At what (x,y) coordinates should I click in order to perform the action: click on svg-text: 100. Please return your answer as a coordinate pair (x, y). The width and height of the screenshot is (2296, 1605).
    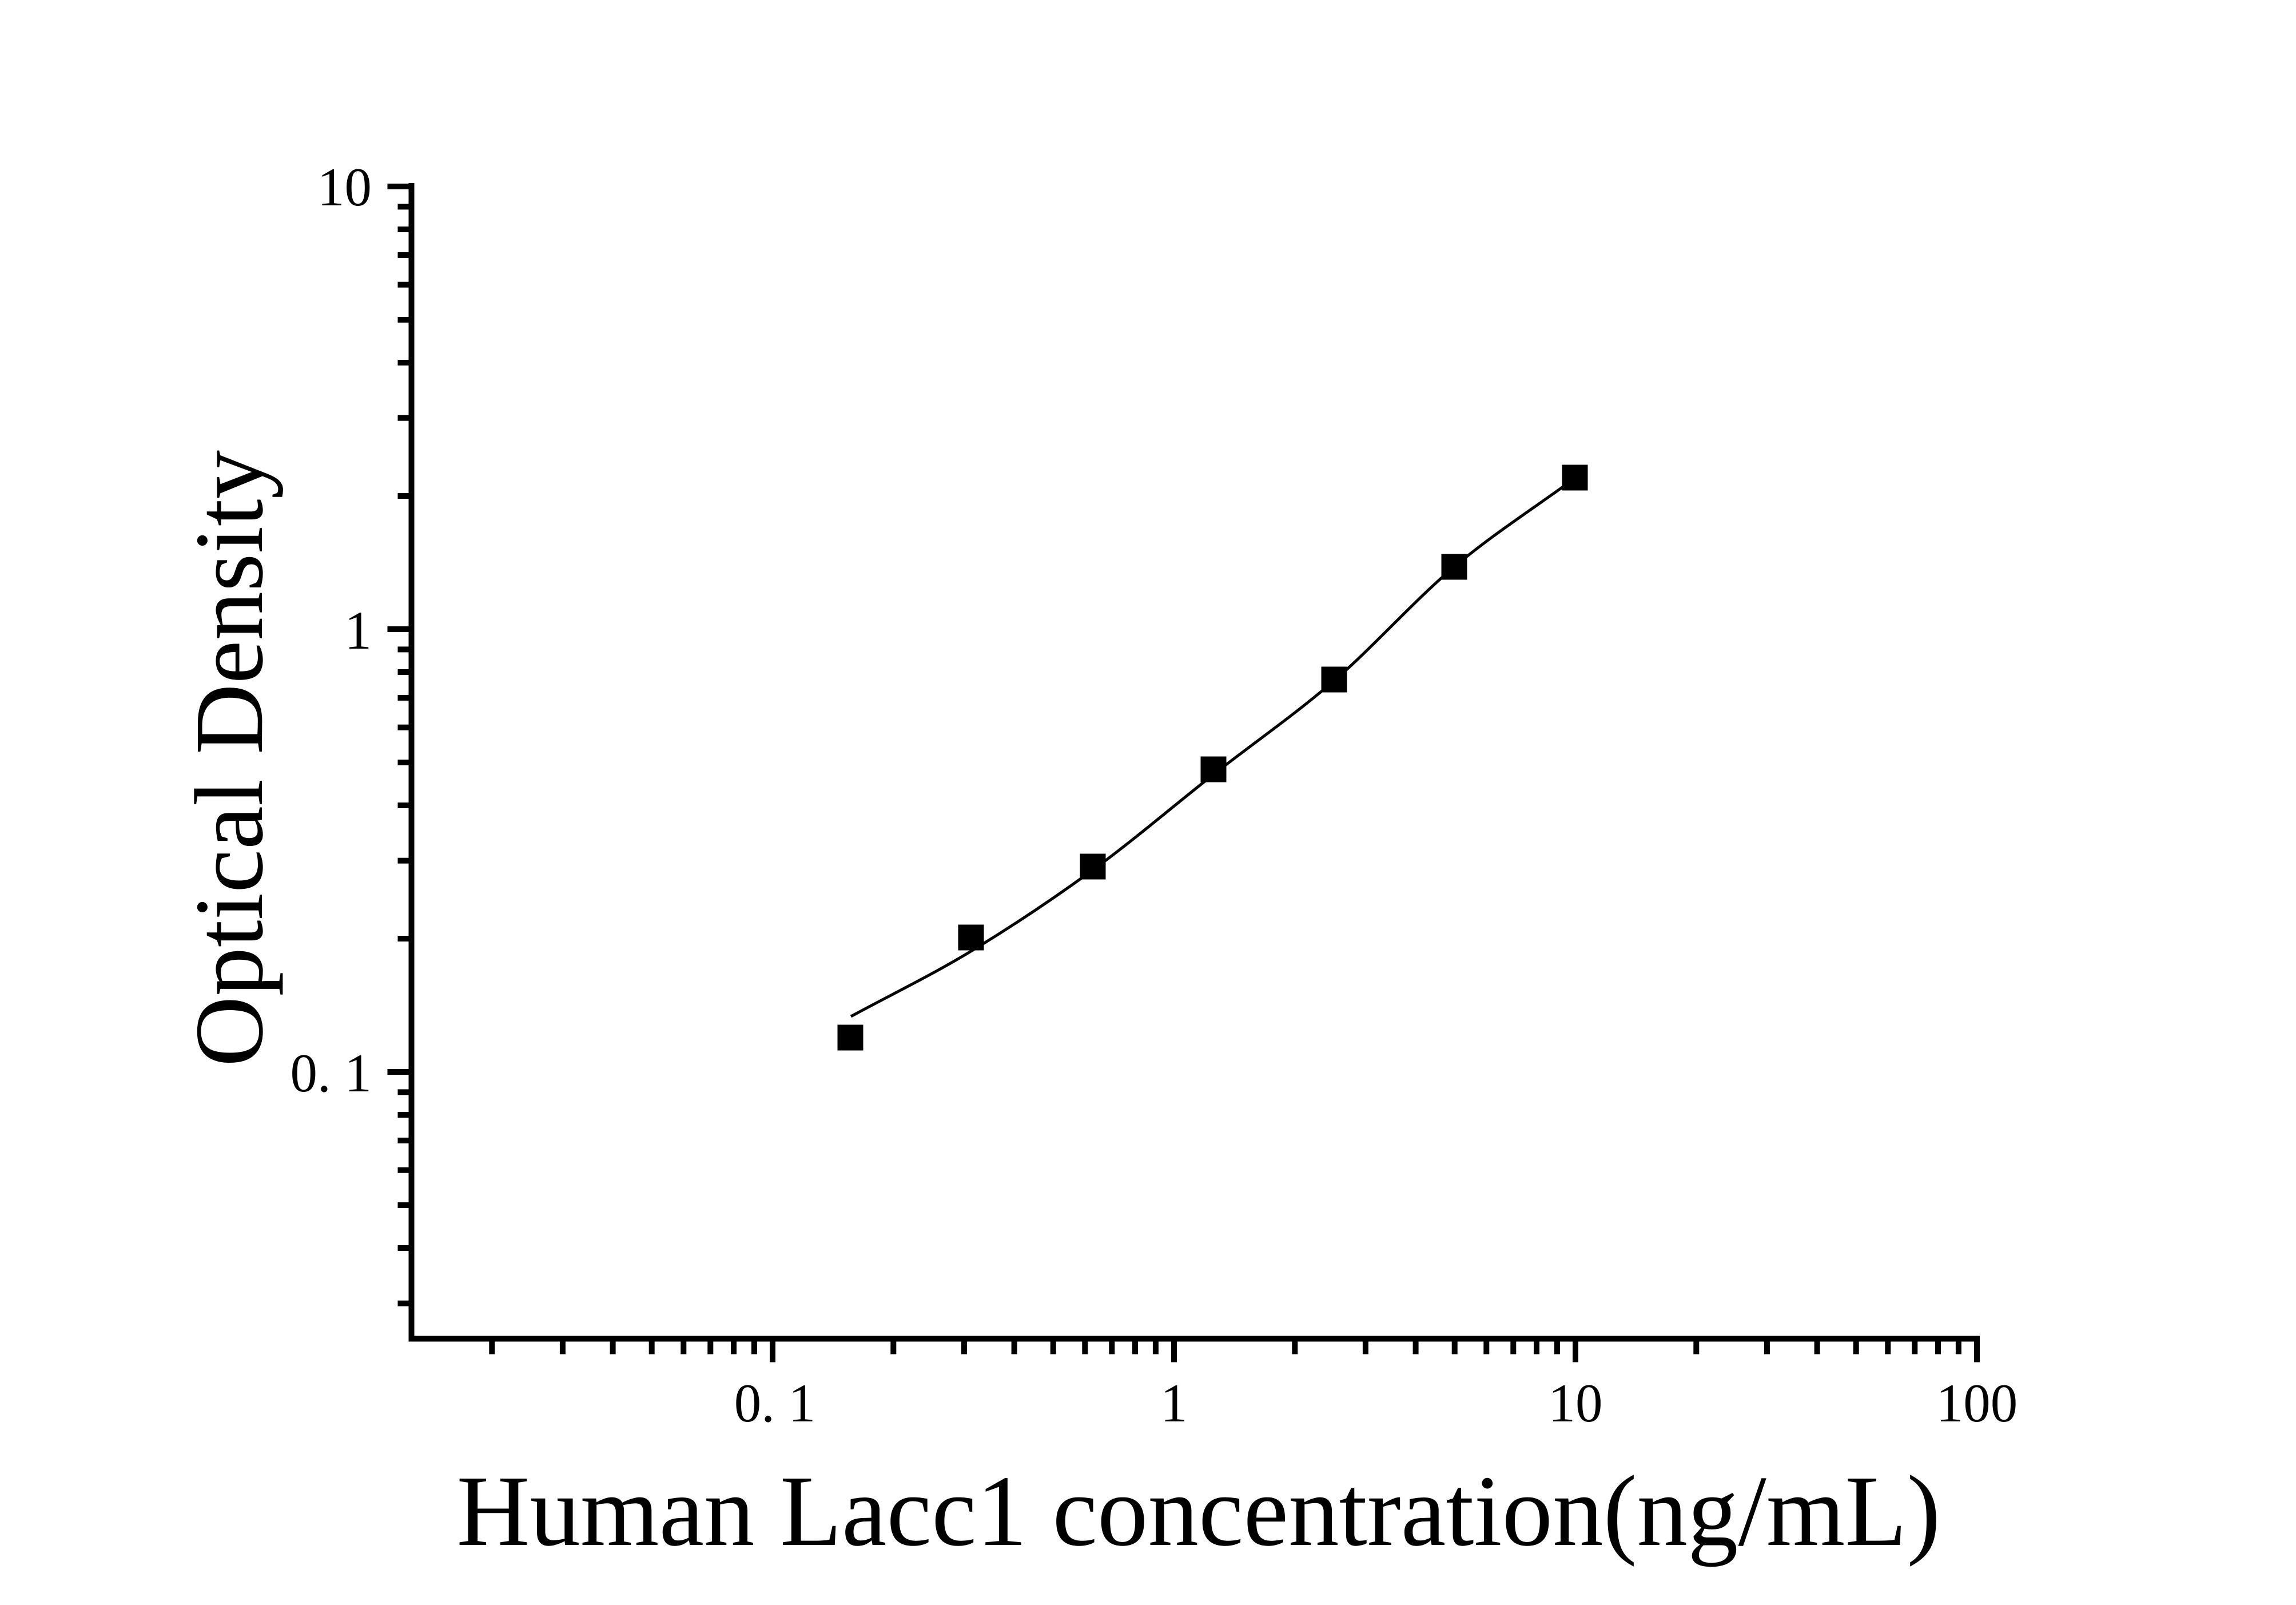
    Looking at the image, I should click on (1977, 1403).